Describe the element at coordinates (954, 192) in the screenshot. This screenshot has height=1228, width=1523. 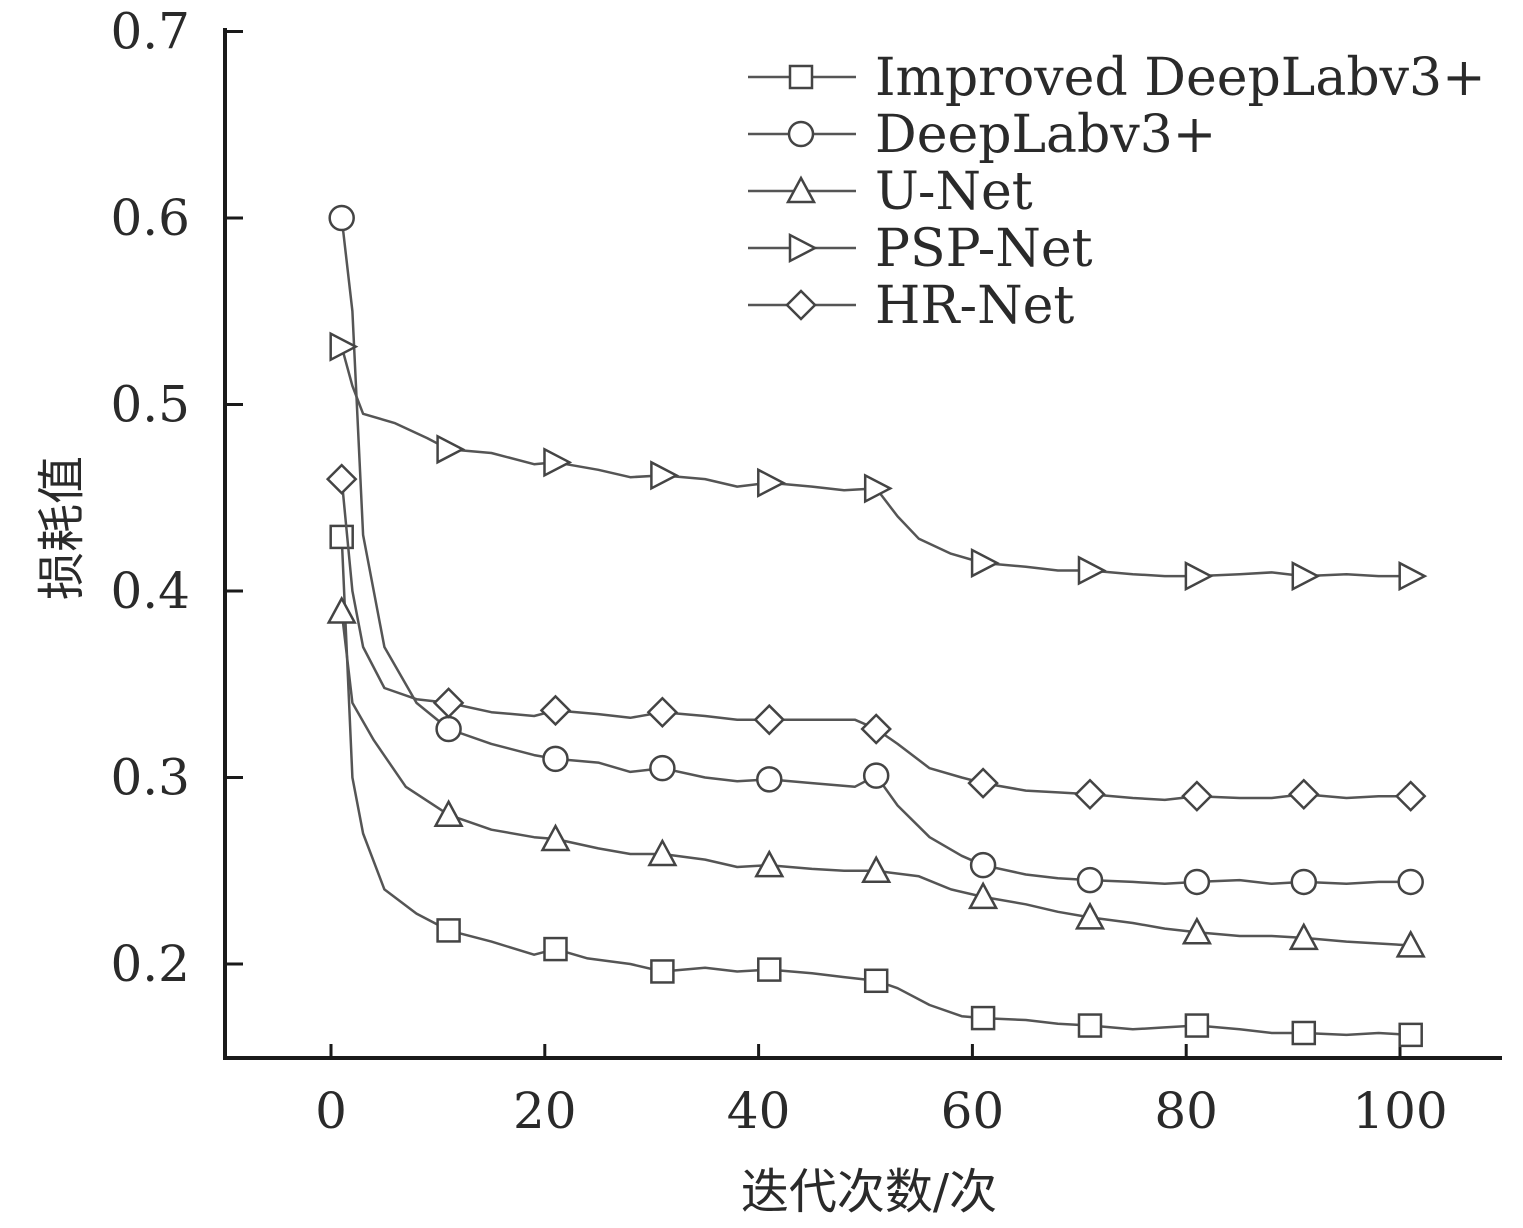
I see `legend-label: U-Net` at that location.